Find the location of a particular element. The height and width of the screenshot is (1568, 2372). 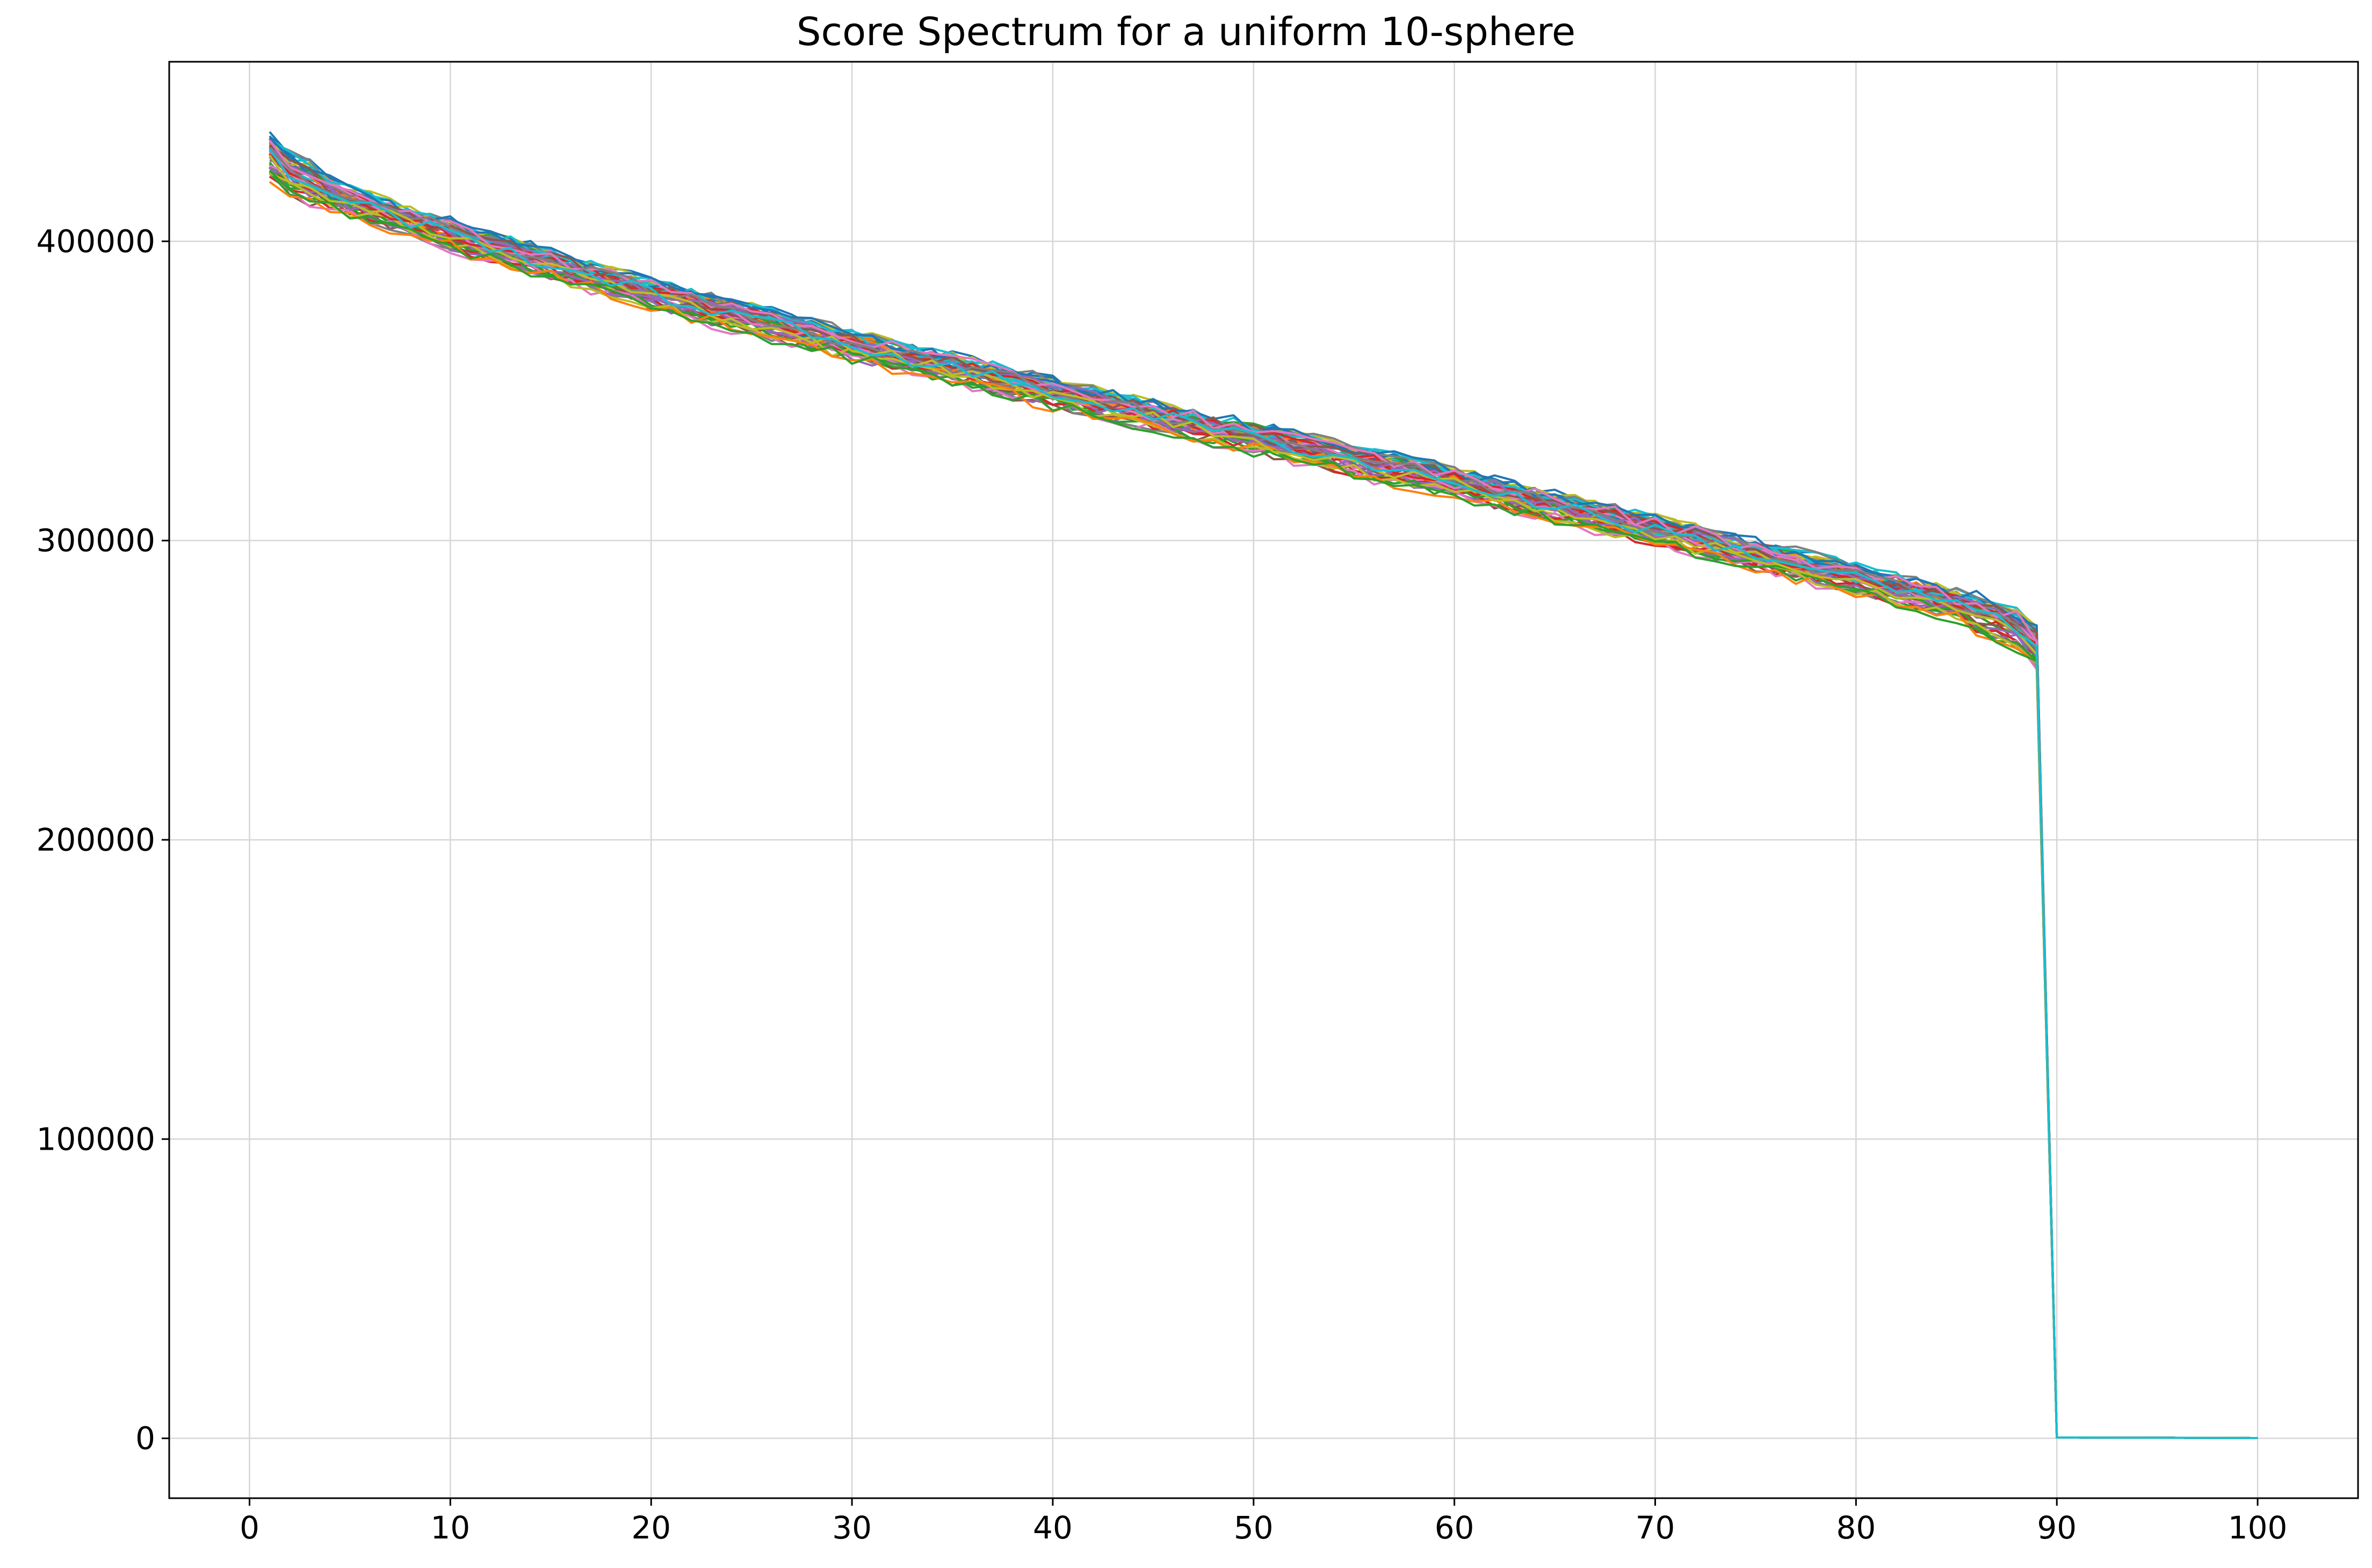

x-tick-label: 90 is located at coordinates (2057, 1527).